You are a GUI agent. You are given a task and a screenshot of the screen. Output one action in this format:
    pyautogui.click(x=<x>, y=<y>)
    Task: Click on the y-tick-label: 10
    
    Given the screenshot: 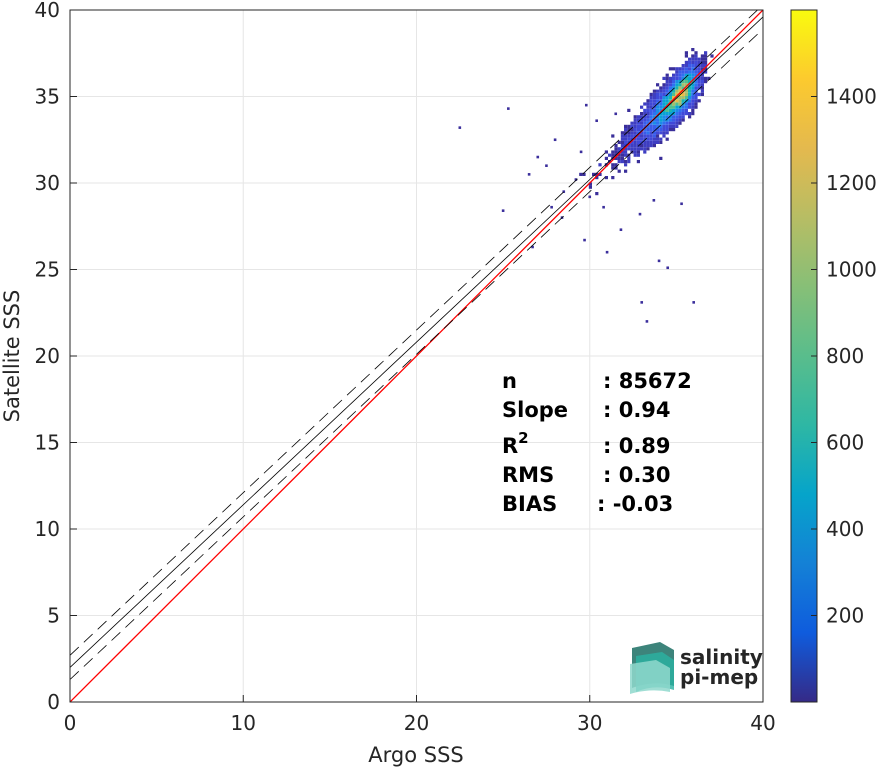 What is the action you would take?
    pyautogui.click(x=47, y=529)
    